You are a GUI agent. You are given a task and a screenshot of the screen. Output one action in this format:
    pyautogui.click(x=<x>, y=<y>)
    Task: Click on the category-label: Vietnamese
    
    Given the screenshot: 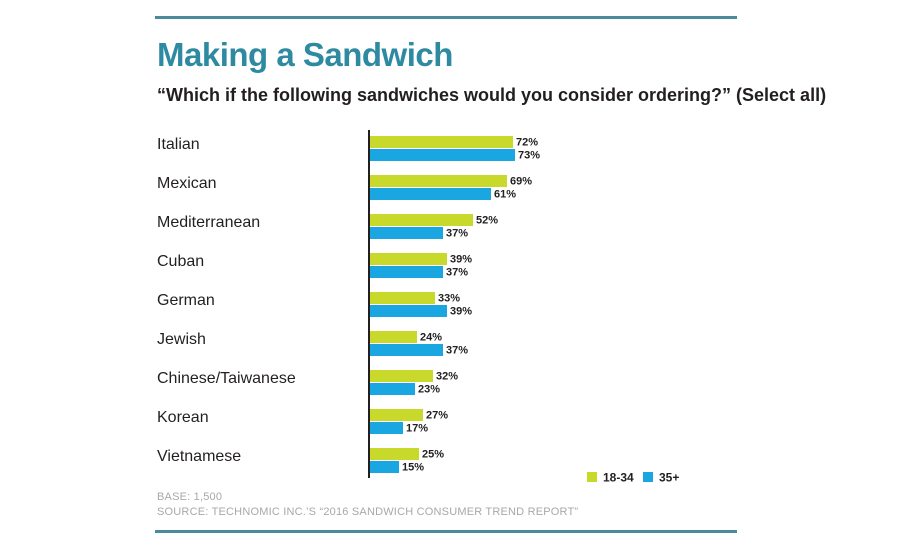 What is the action you would take?
    pyautogui.click(x=199, y=456)
    